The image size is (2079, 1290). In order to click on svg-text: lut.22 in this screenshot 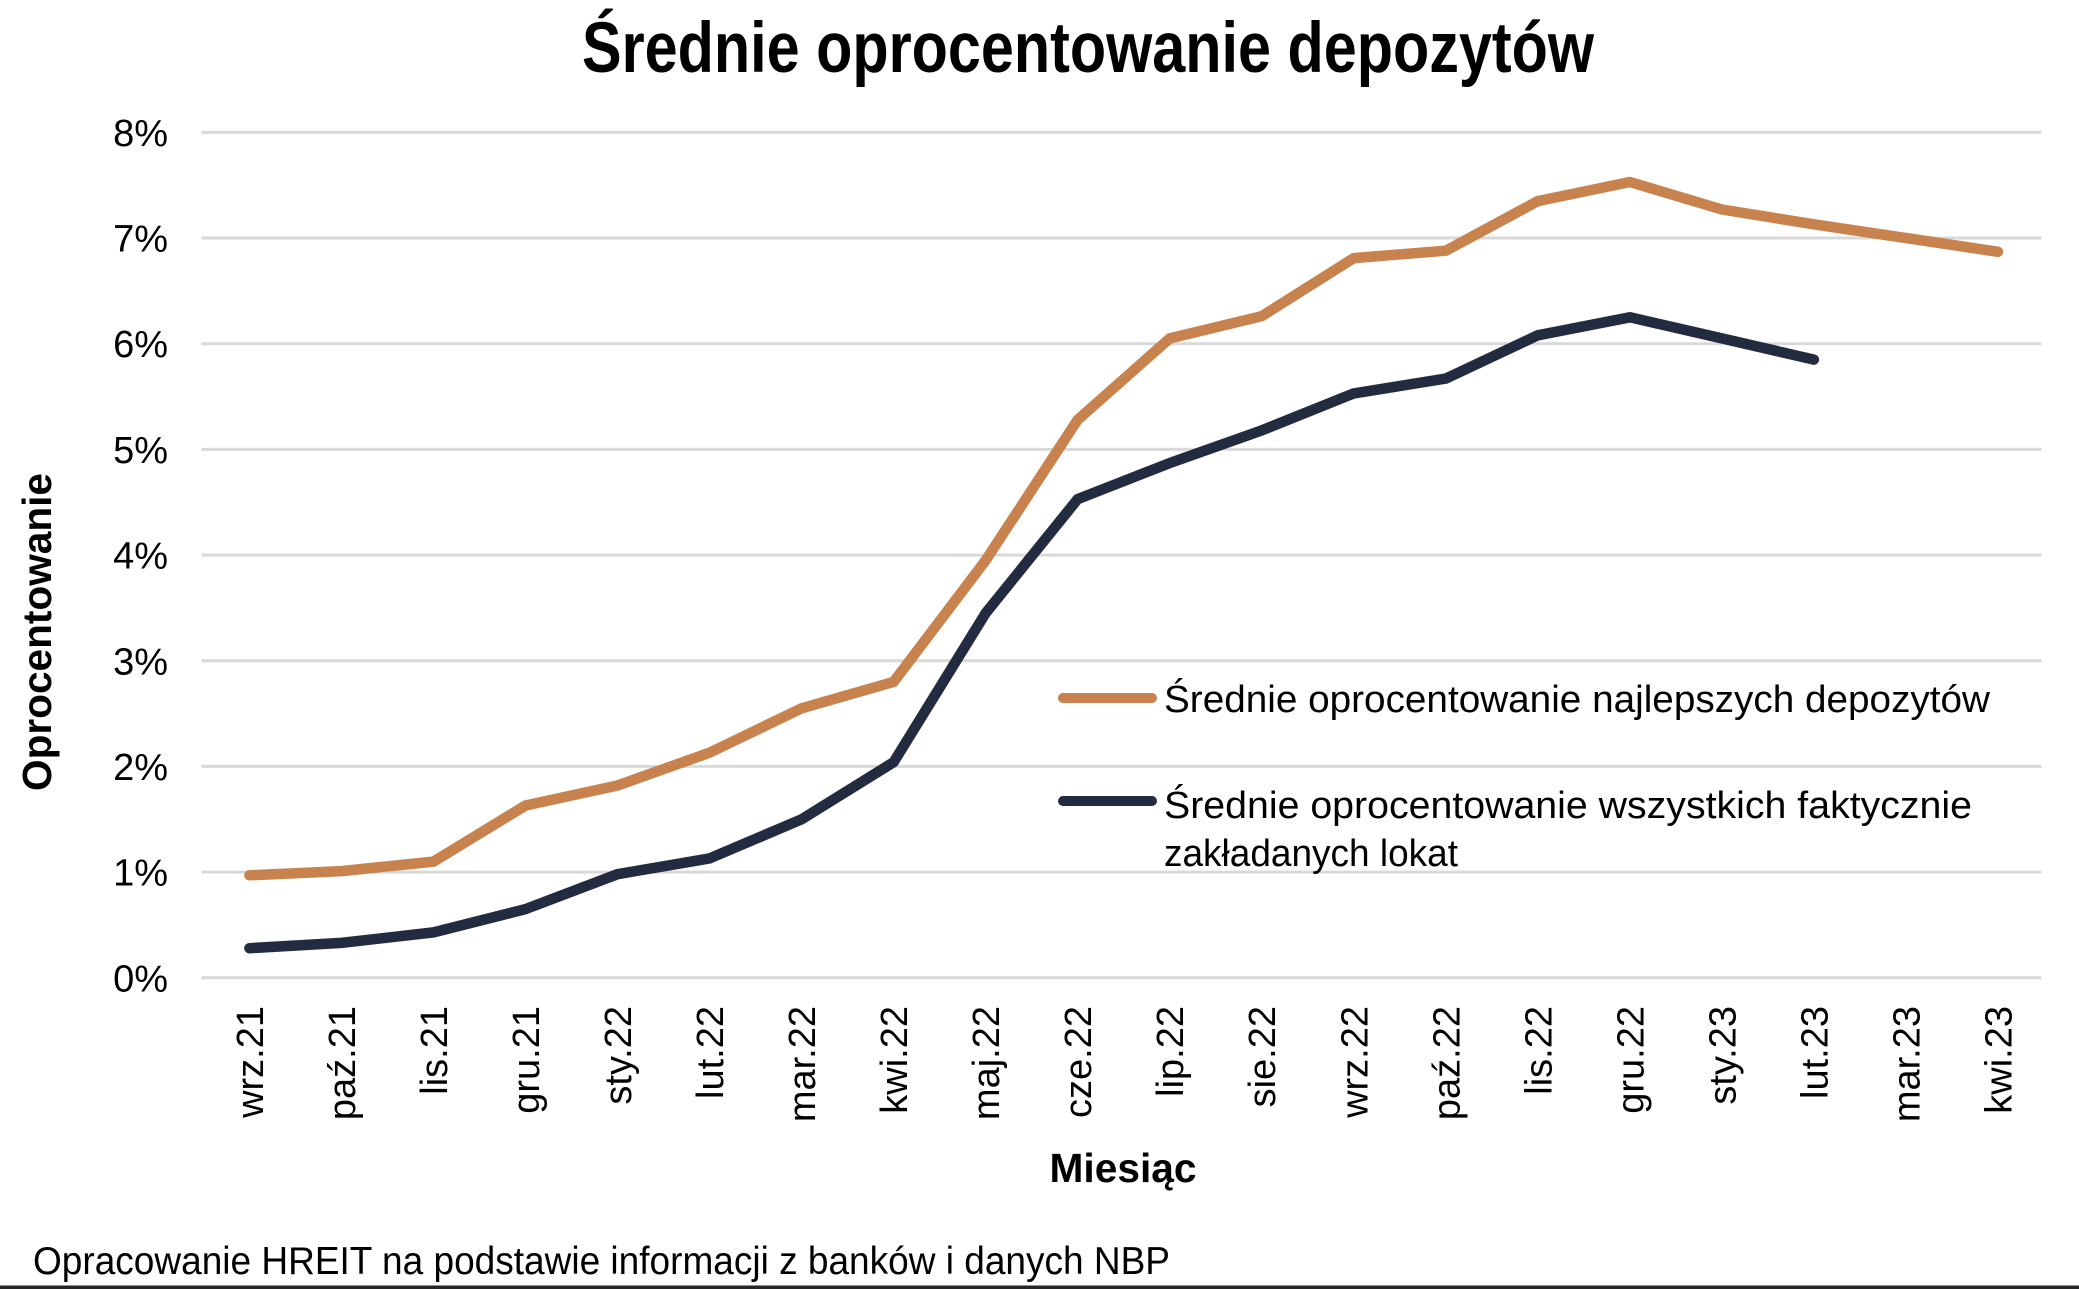, I will do `click(711, 1052)`.